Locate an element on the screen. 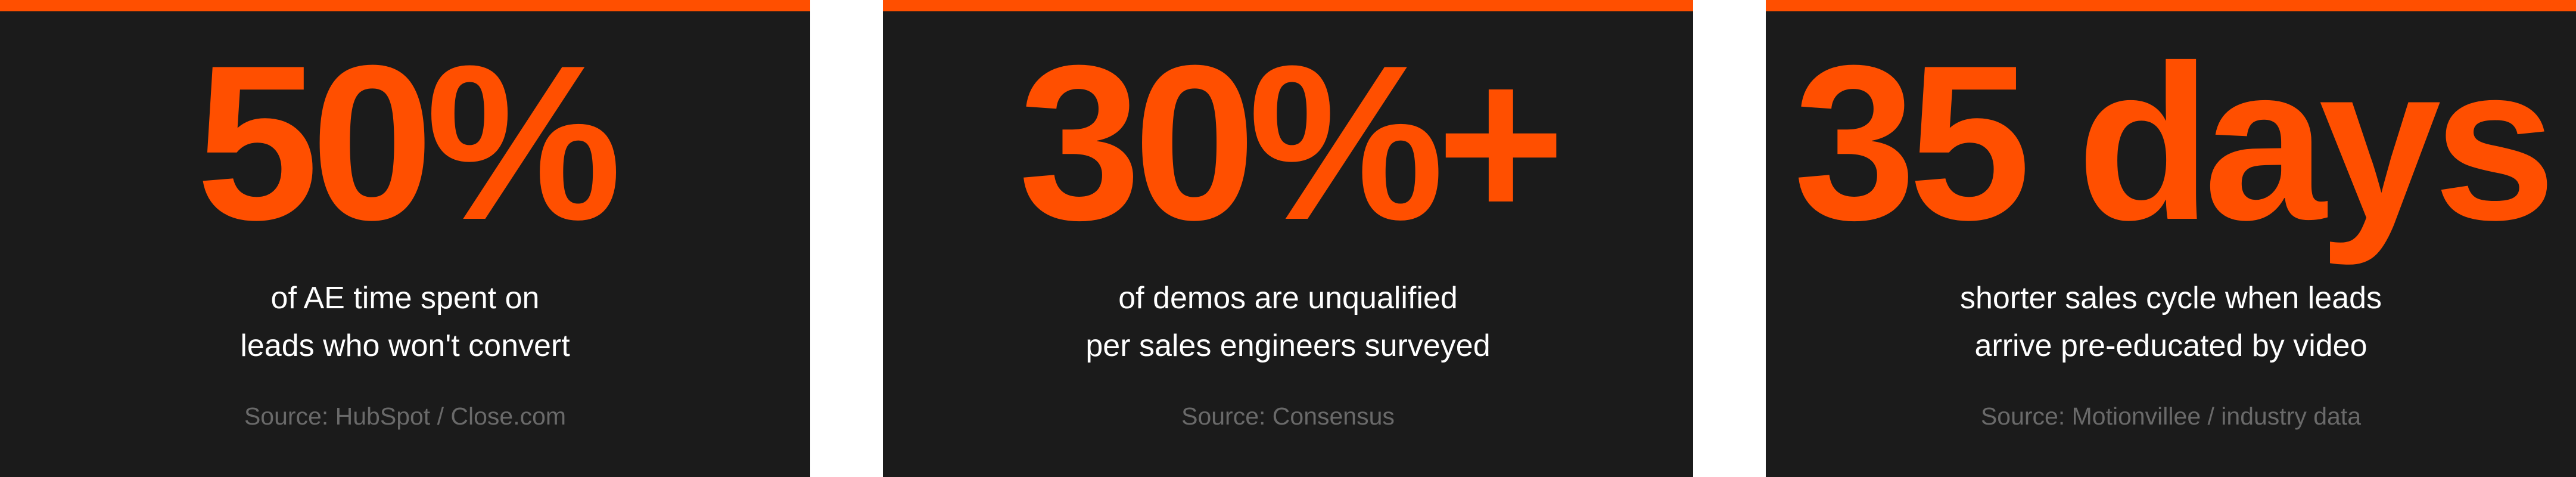 The height and width of the screenshot is (477, 2576). description-line: arrive pre-educated by video is located at coordinates (2170, 346).